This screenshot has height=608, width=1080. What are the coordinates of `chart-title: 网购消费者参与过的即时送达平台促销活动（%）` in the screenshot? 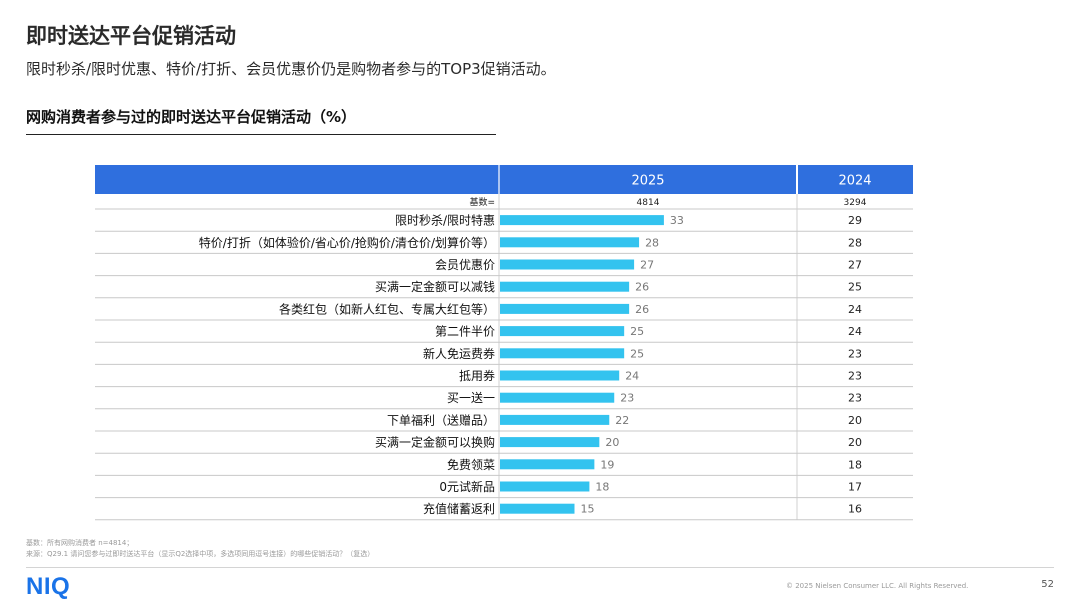 It's located at (191, 117).